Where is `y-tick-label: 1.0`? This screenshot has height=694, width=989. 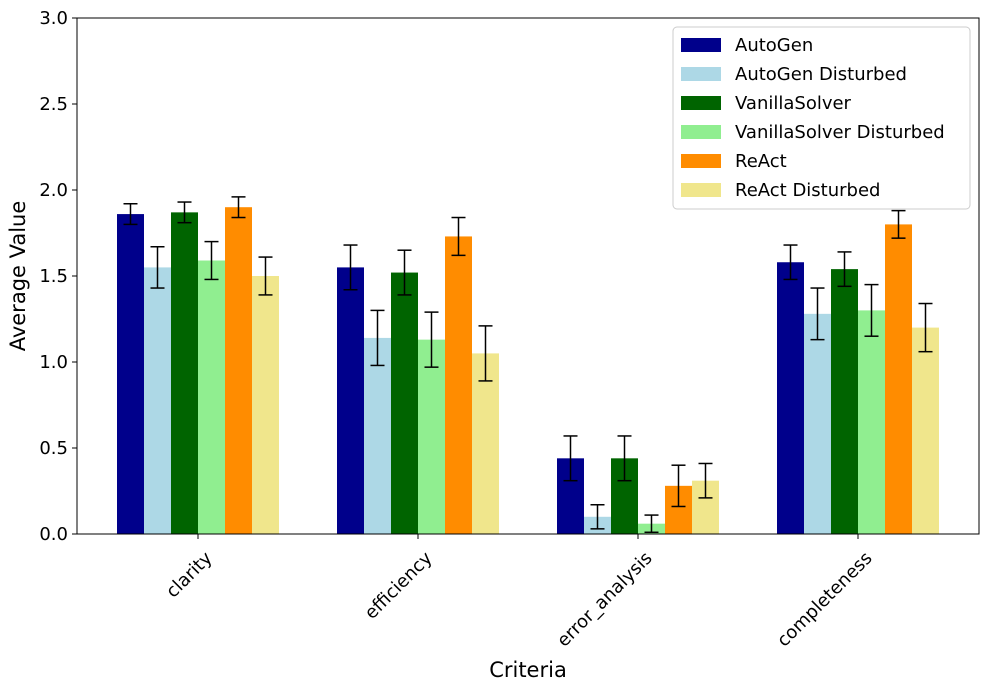 y-tick-label: 1.0 is located at coordinates (53, 362).